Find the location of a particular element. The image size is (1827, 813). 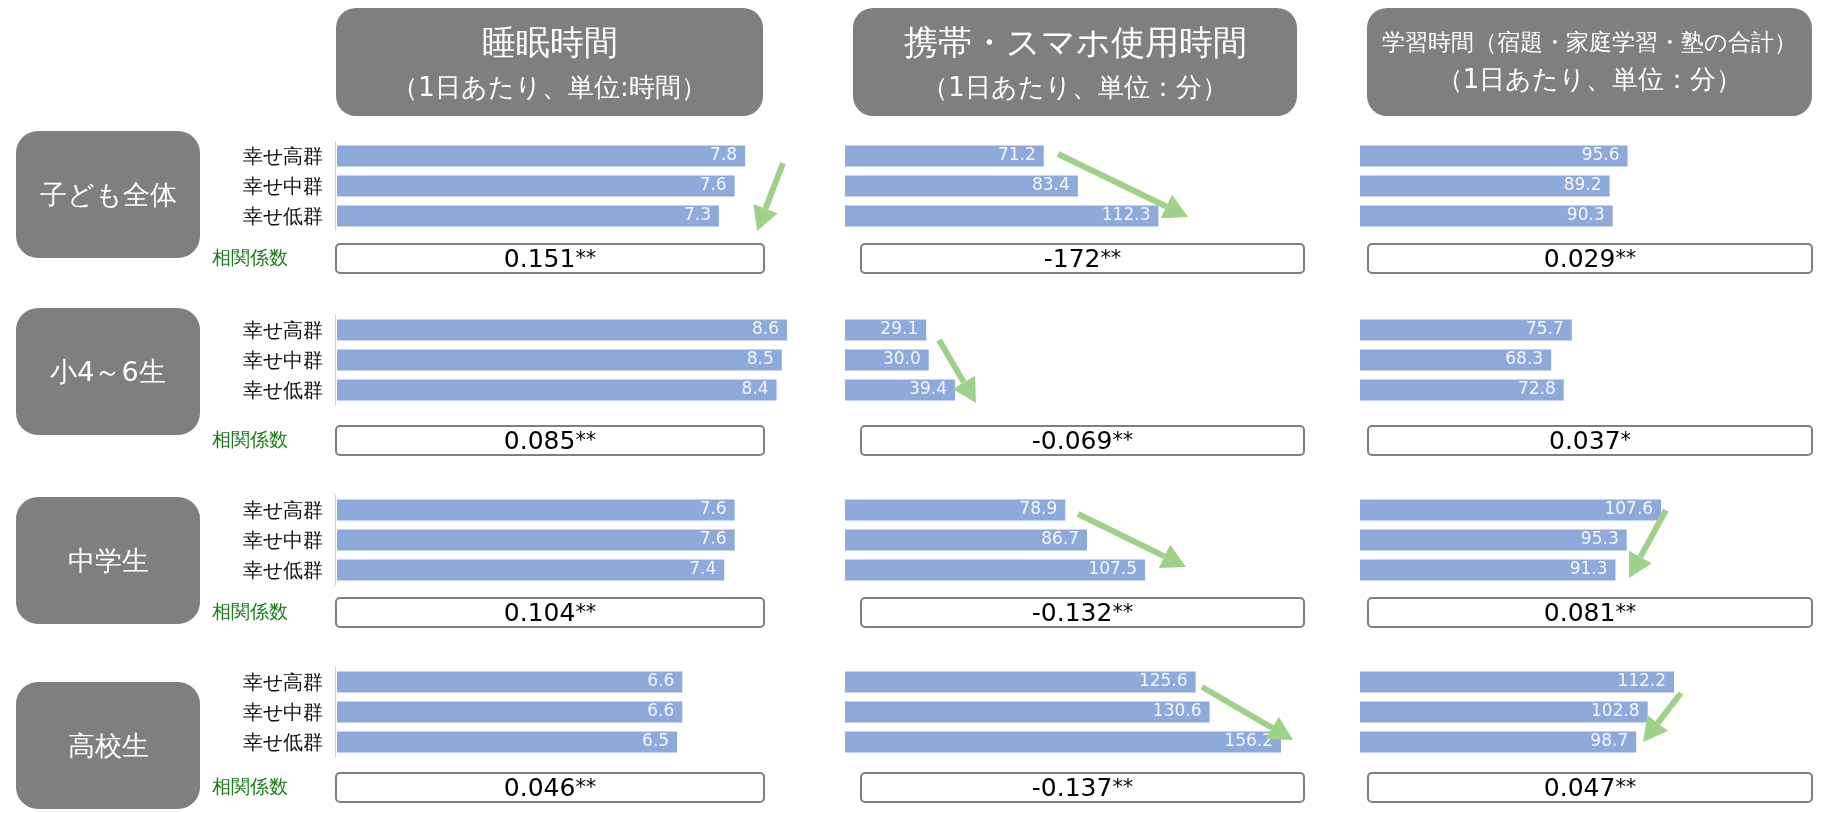

data-label: 75.7 is located at coordinates (1544, 328).